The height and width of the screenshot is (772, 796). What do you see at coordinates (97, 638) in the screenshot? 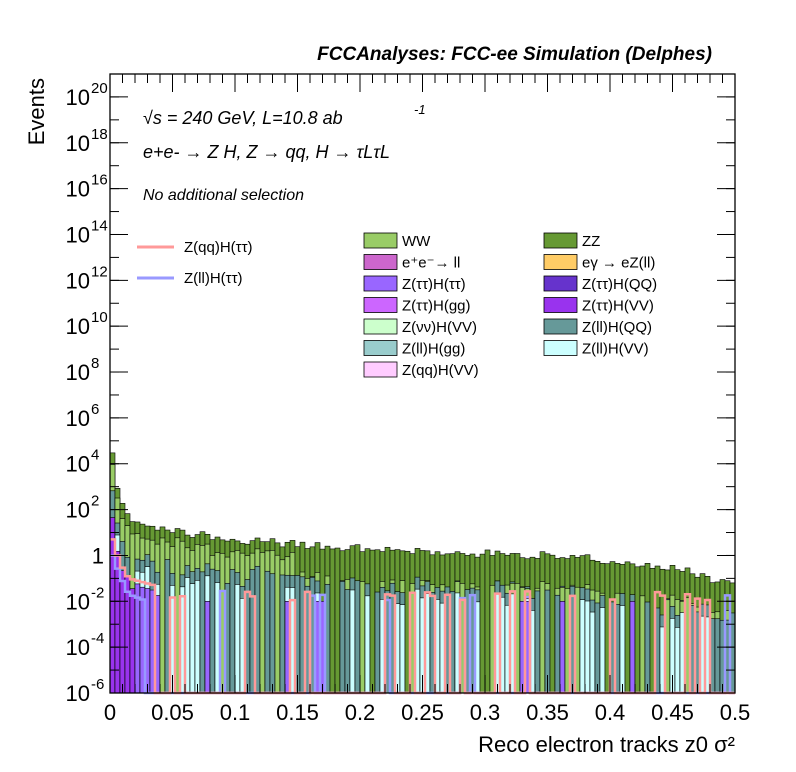
I see `y-tick-exponent: -4` at bounding box center [97, 638].